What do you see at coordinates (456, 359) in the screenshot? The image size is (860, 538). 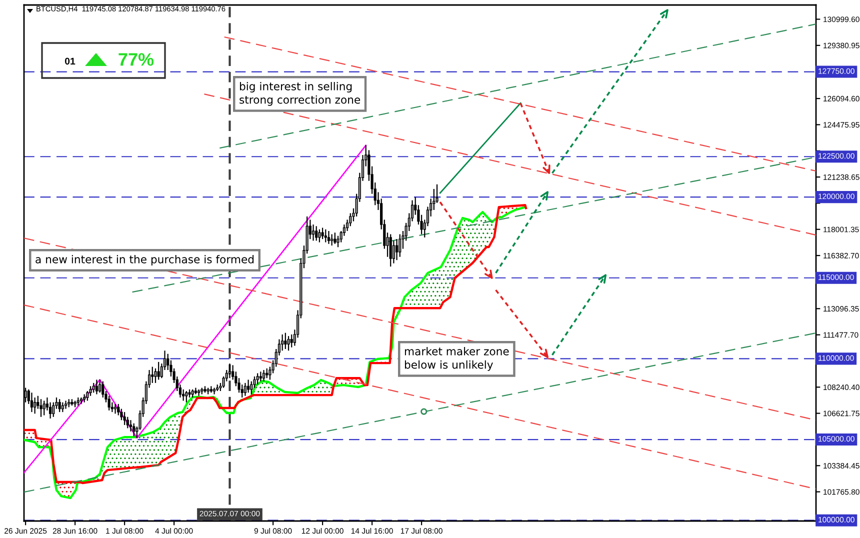 I see `annotation: market maker zone below is unlikely` at bounding box center [456, 359].